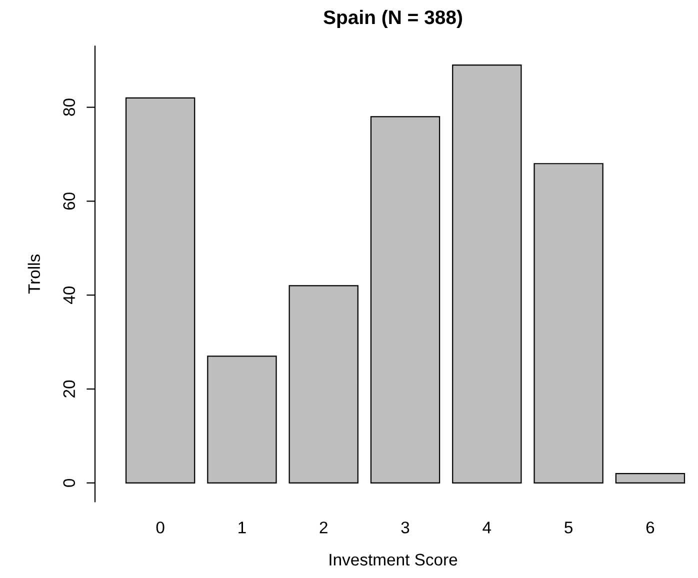 Image resolution: width=698 pixels, height=578 pixels. I want to click on y-tick-label: 40, so click(69, 295).